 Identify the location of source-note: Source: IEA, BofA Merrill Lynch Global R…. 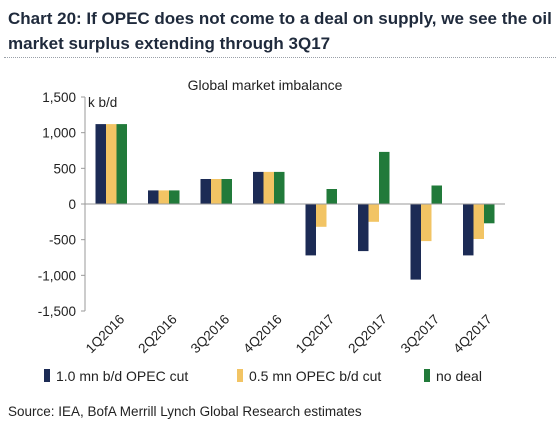
(185, 411).